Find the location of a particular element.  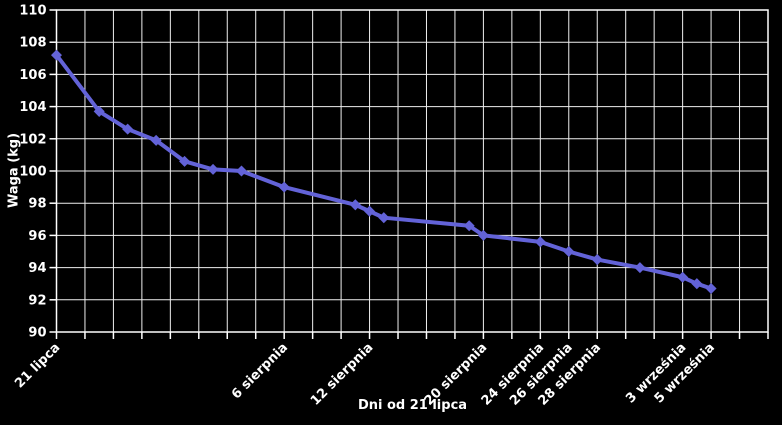

y-tick-label: 108 is located at coordinates (32, 43).